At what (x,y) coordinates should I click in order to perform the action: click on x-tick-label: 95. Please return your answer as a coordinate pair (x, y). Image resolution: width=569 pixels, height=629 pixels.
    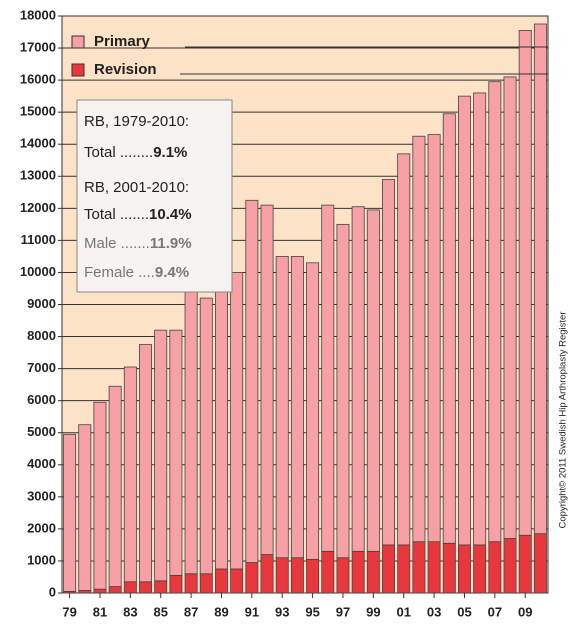
    Looking at the image, I should click on (312, 611).